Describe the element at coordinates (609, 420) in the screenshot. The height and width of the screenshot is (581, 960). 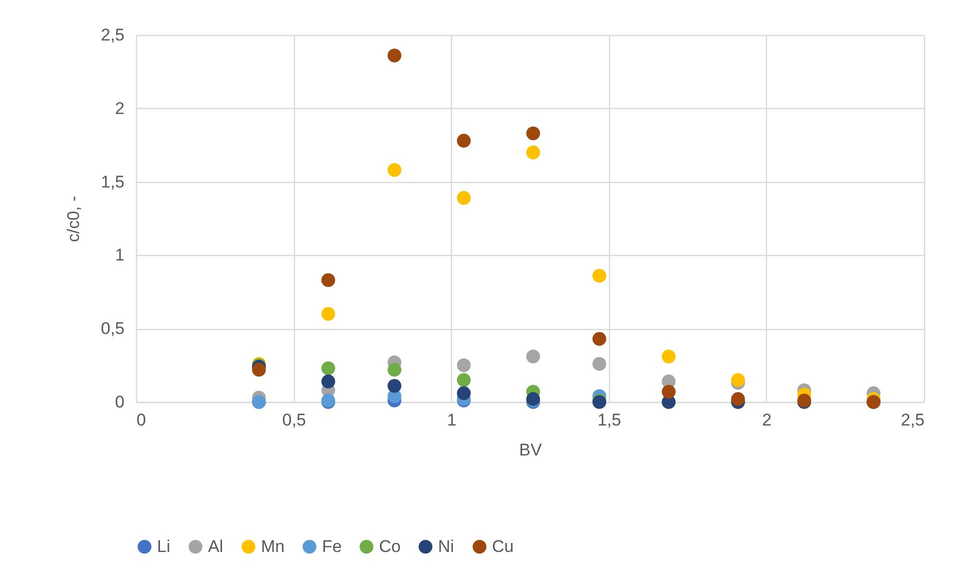
I see `x-tick-label: 1,5` at that location.